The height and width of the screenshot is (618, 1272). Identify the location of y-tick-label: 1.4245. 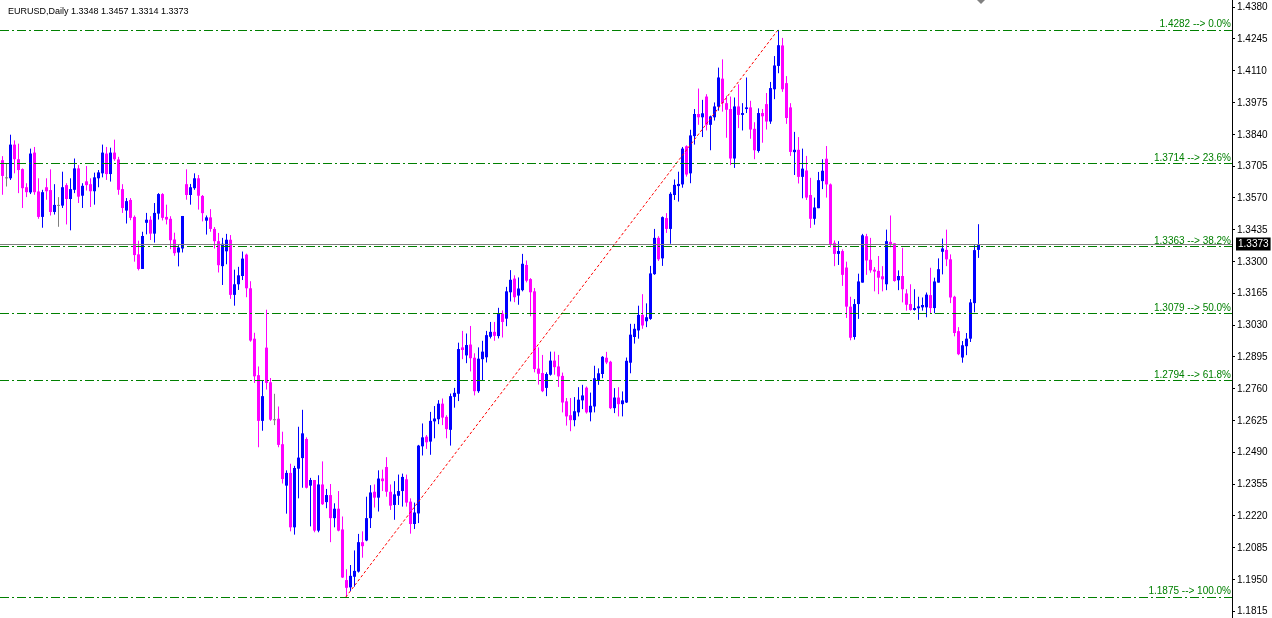
(1253, 39).